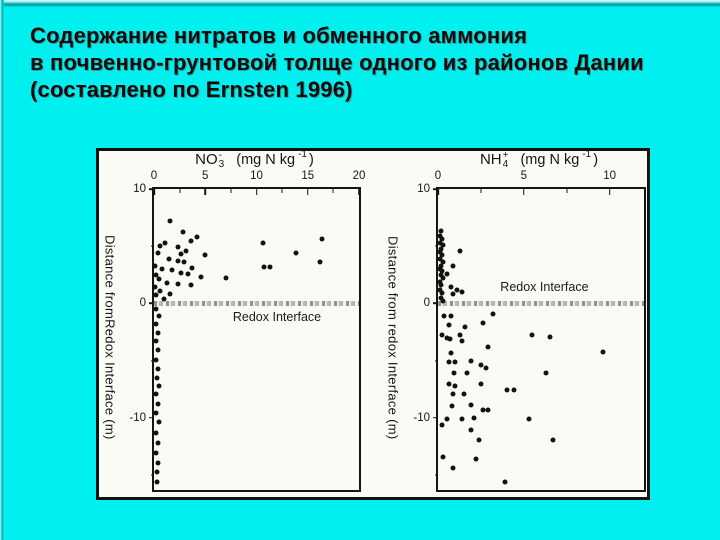 This screenshot has height=540, width=720. What do you see at coordinates (137, 417) in the screenshot?
I see `y-axis-tick-label: -10` at bounding box center [137, 417].